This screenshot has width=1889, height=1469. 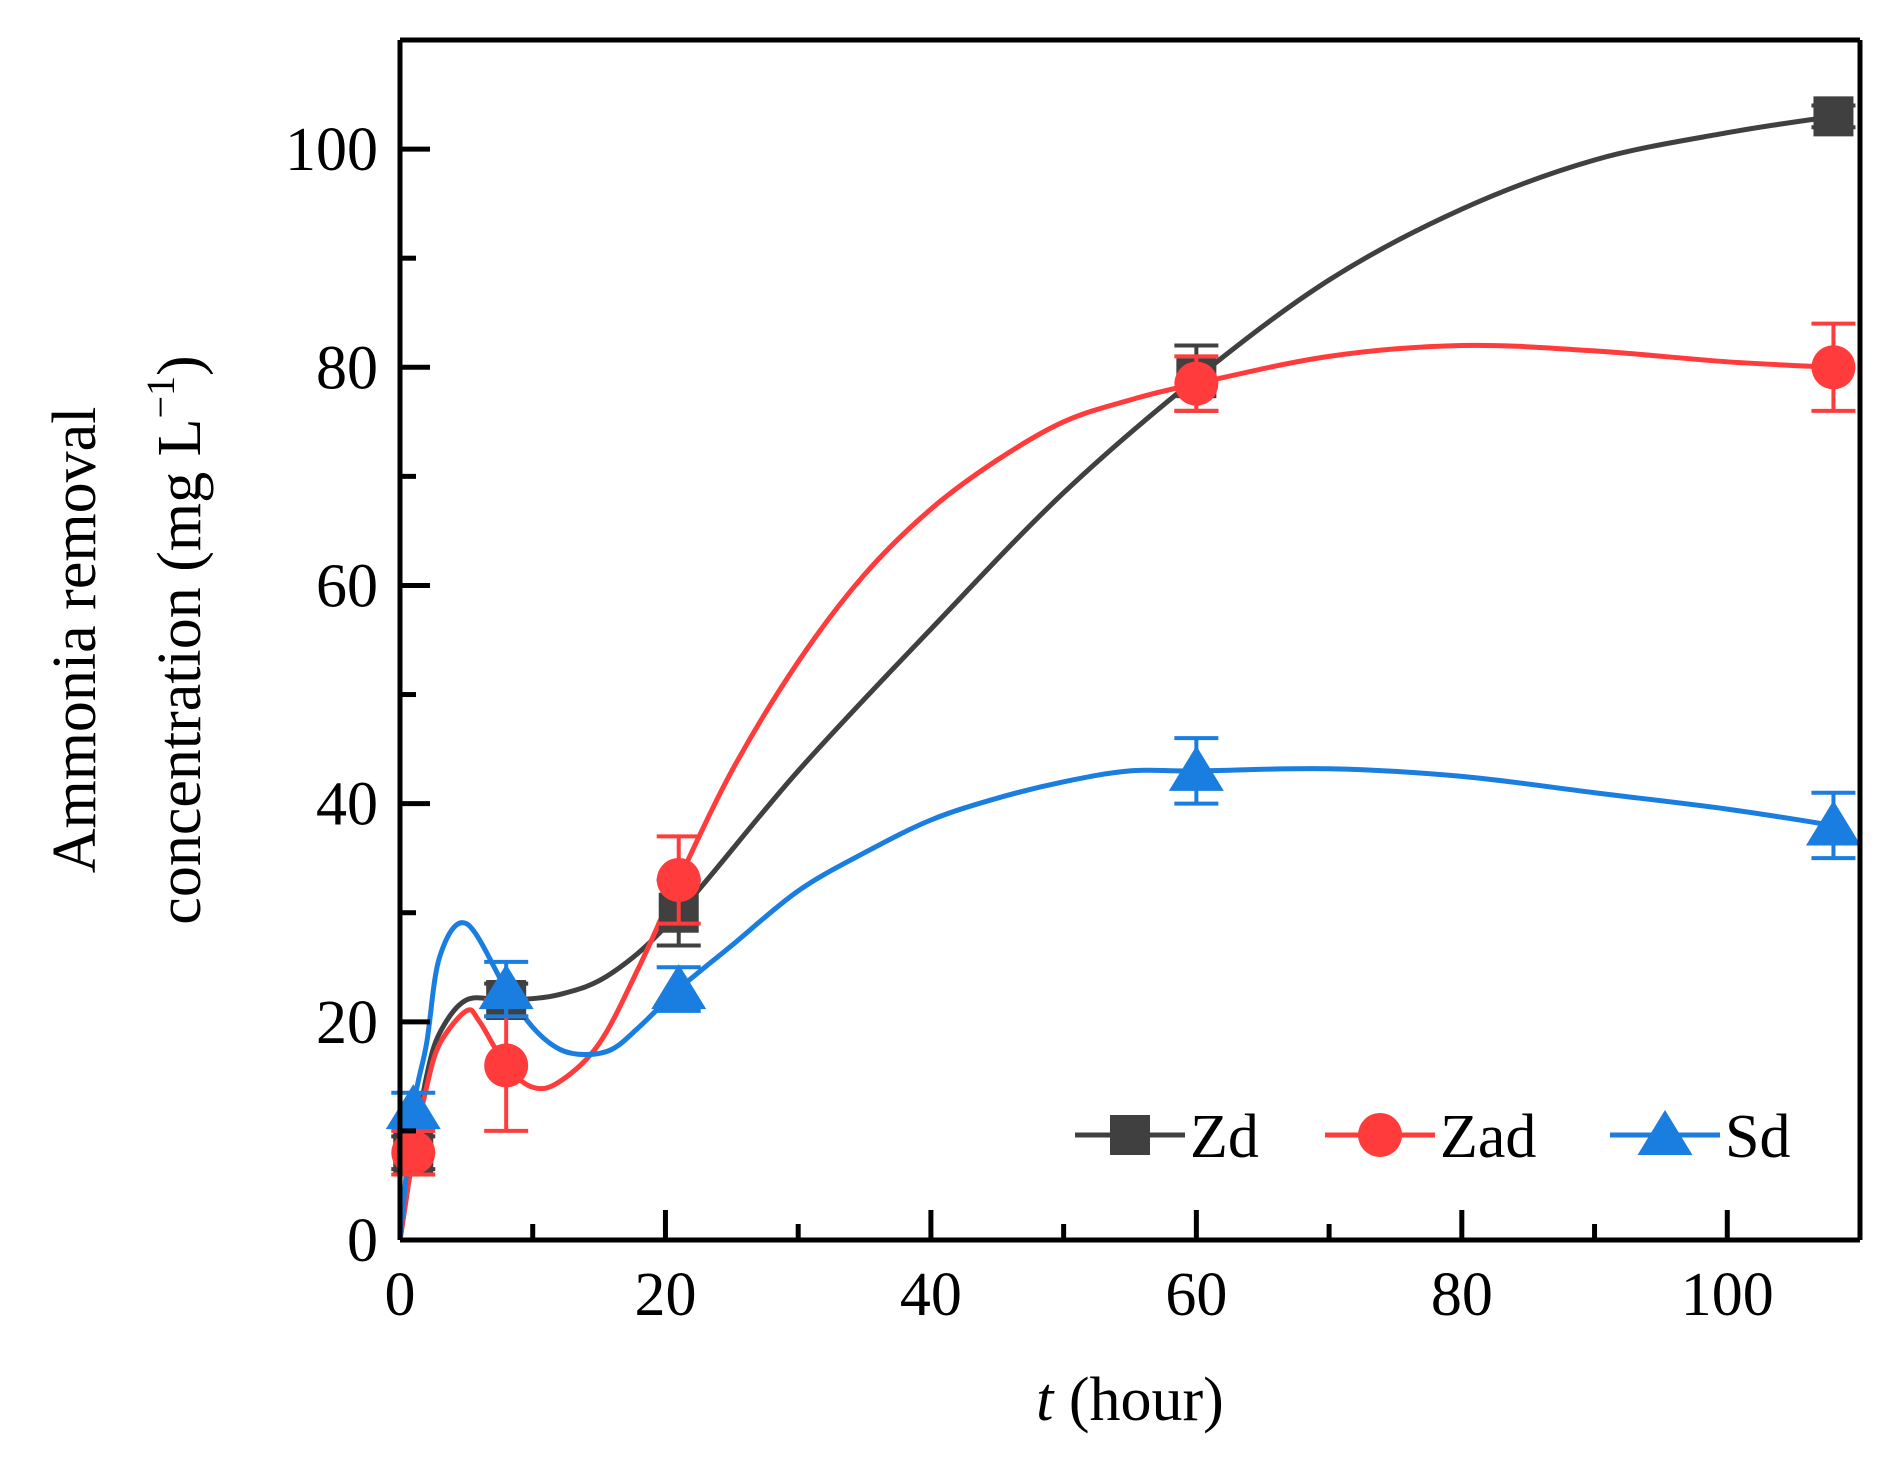 I want to click on y-tick-label: 80, so click(x=347, y=368).